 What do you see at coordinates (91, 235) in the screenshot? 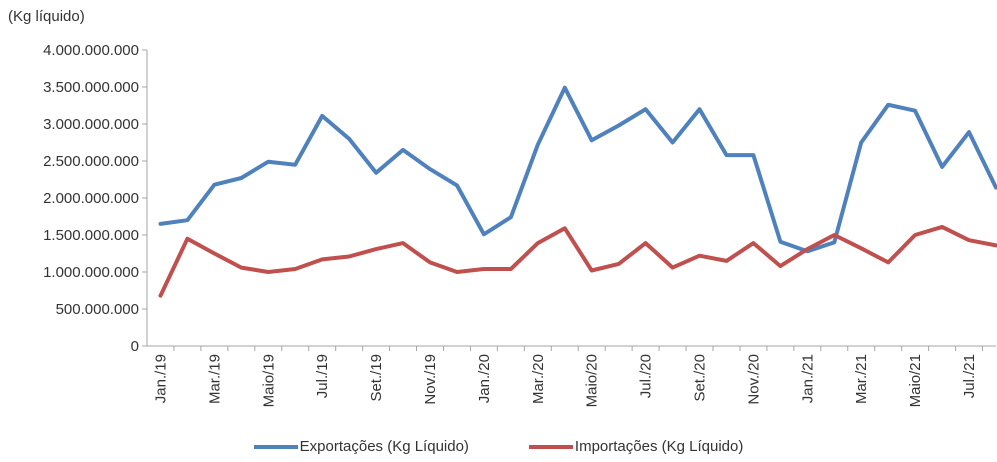
I see `y-tick-label: 1.500.000.000` at bounding box center [91, 235].